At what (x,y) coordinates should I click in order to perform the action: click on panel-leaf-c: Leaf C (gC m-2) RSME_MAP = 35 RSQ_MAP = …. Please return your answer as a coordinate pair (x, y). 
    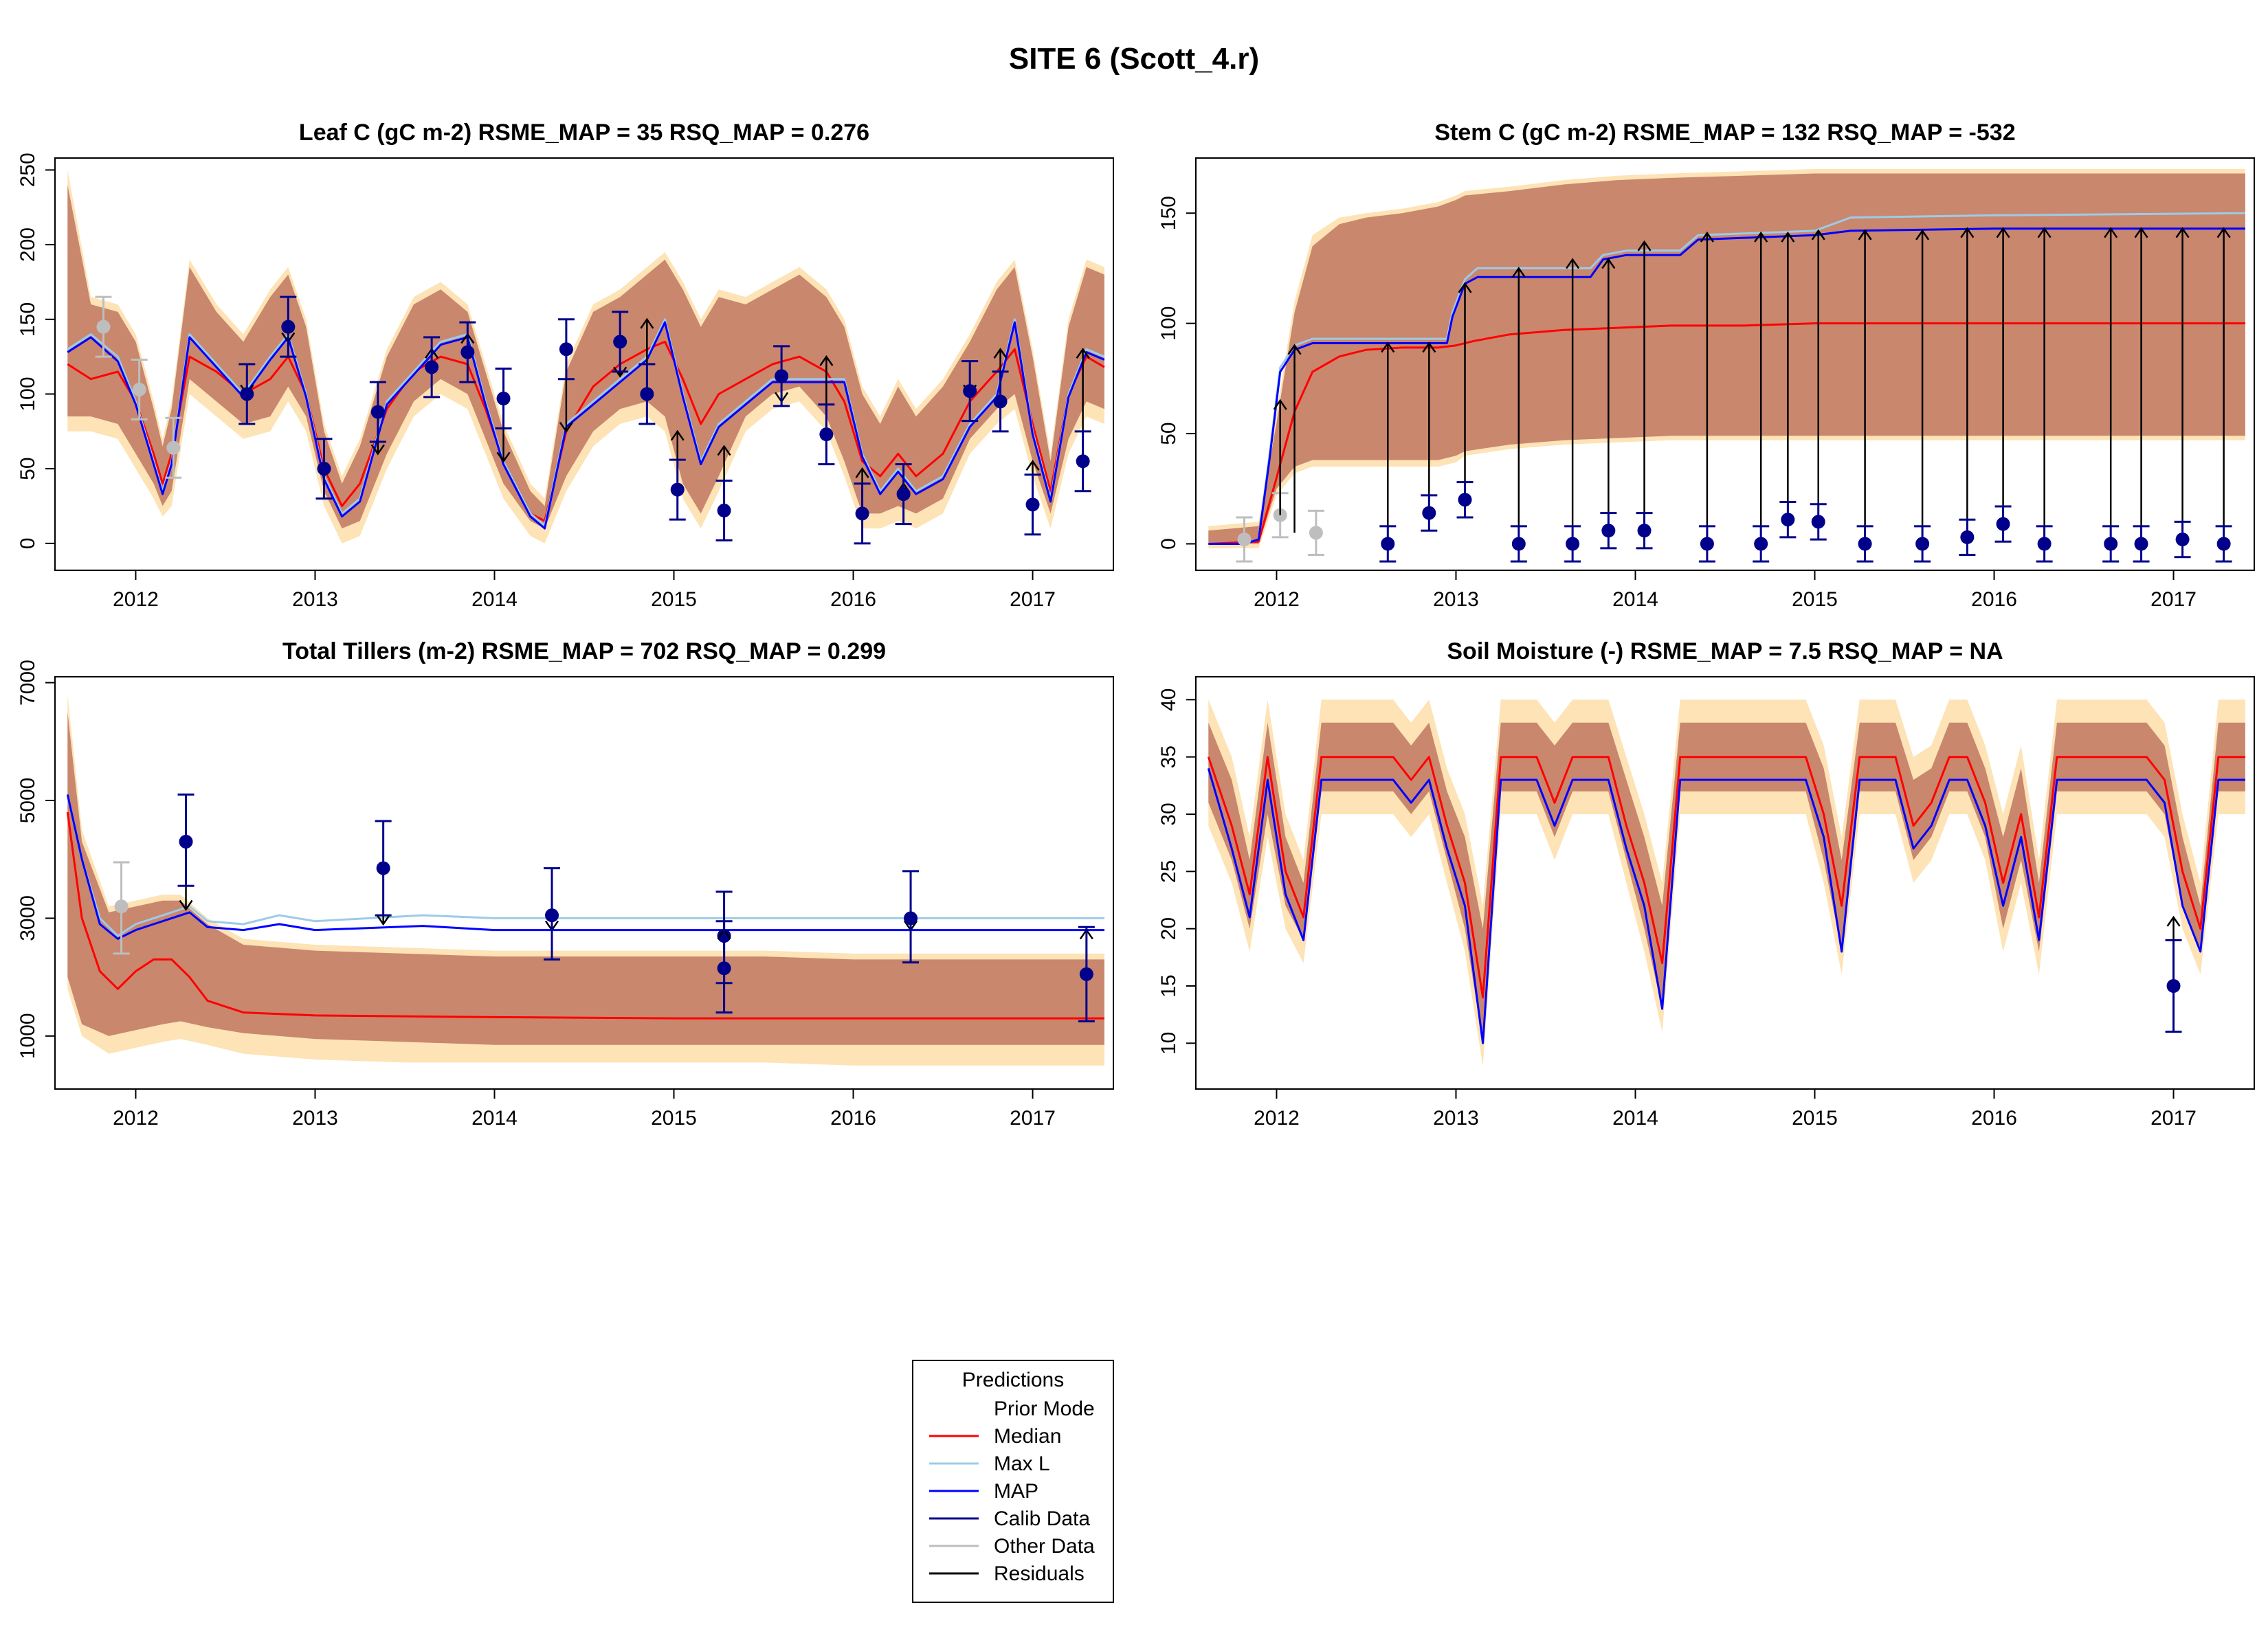
    Looking at the image, I should click on (565, 365).